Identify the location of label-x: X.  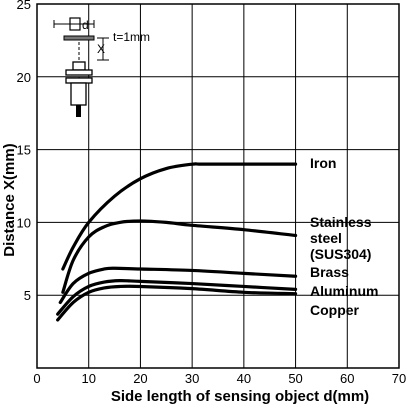
(101, 49).